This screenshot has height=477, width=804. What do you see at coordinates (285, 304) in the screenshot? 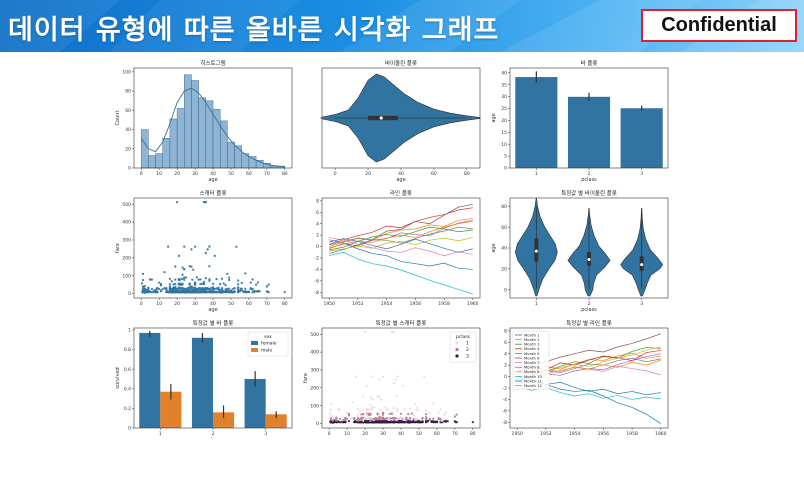
I see `x-tick-label: 80` at bounding box center [285, 304].